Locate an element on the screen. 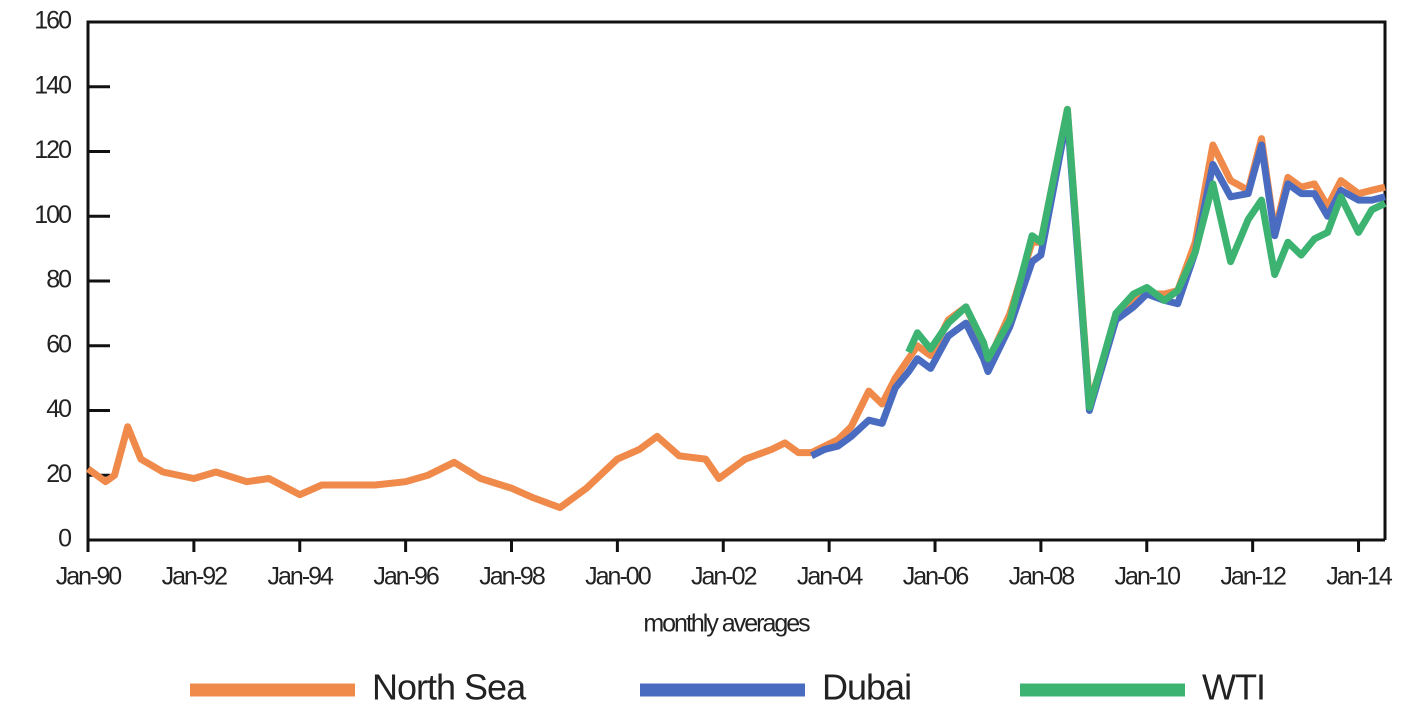  legend-label: WTI is located at coordinates (1233, 687).